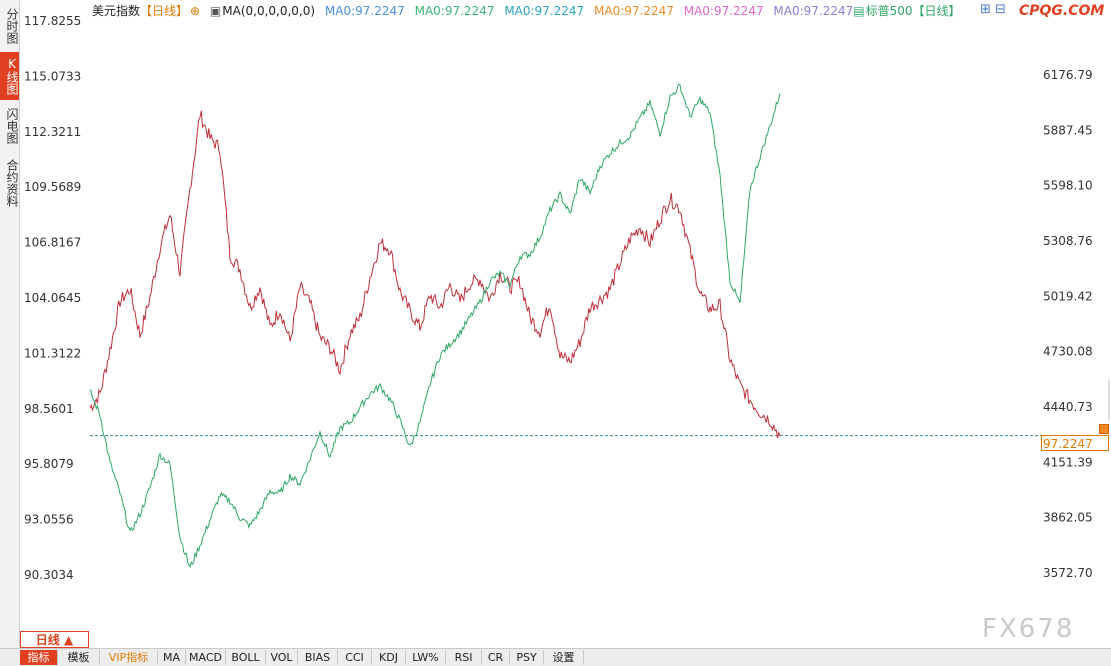 This screenshot has width=1111, height=666. Describe the element at coordinates (1068, 130) in the screenshot. I see `right-axis-tick: 5887.45` at that location.